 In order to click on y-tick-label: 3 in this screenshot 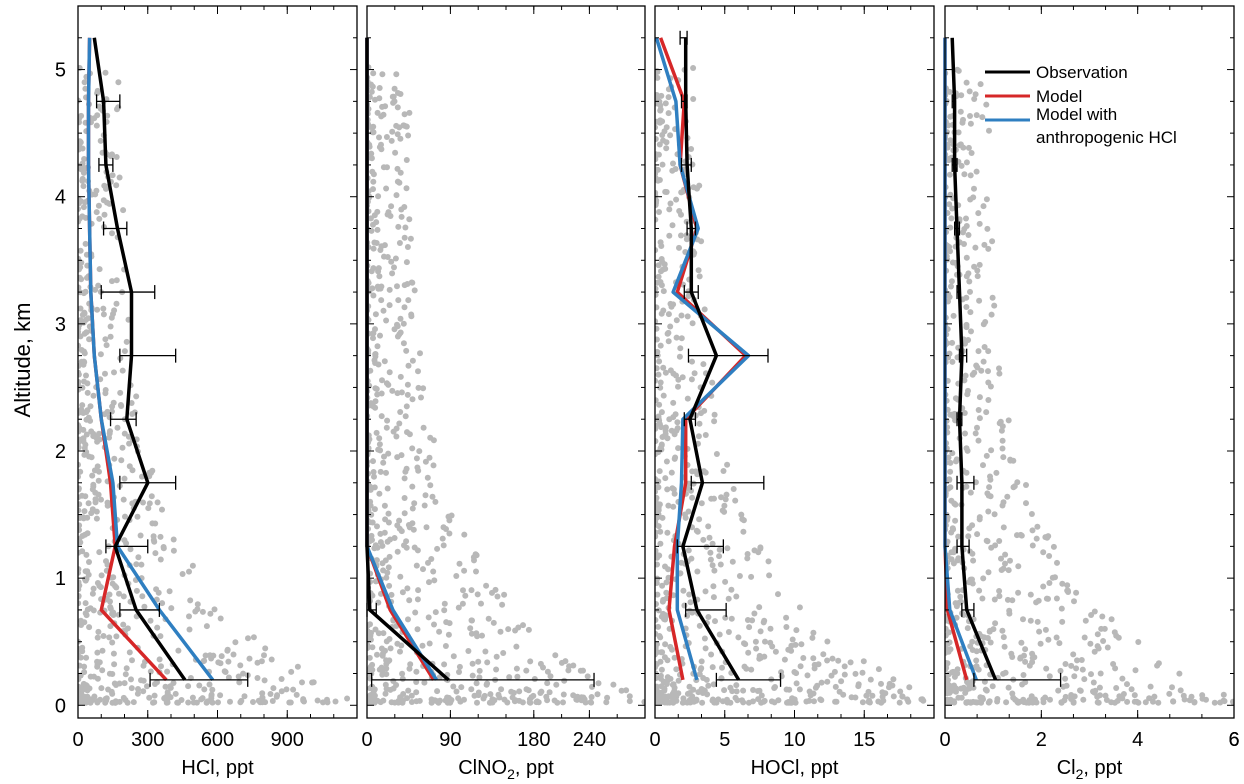, I will do `click(60, 325)`.